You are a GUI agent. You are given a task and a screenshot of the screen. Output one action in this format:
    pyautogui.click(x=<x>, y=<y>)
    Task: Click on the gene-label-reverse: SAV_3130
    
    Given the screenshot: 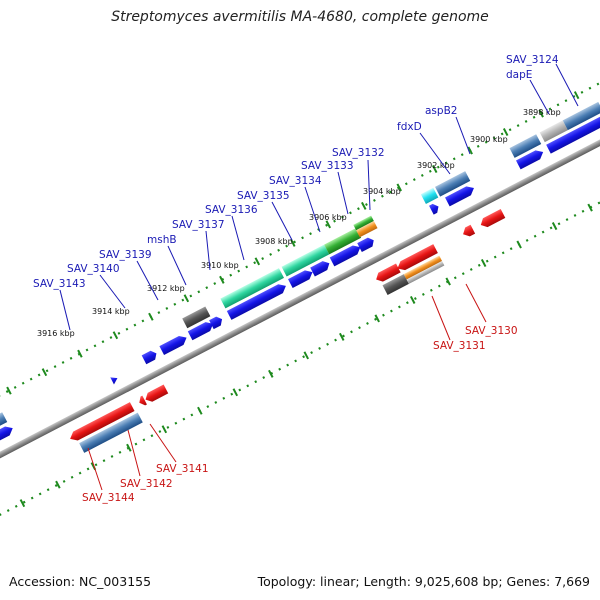 What is the action you would take?
    pyautogui.click(x=491, y=331)
    